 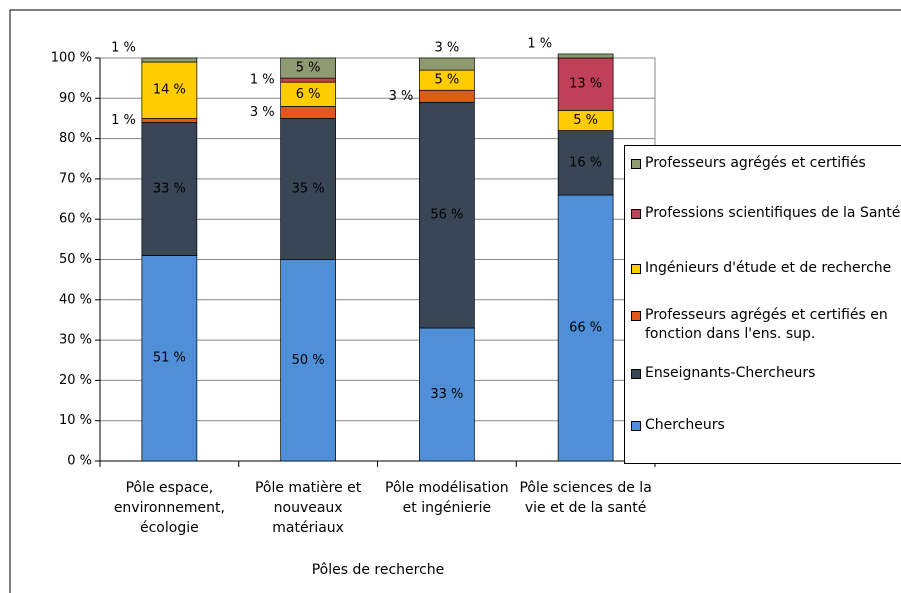 I want to click on data-label: 16 %, so click(x=585, y=162).